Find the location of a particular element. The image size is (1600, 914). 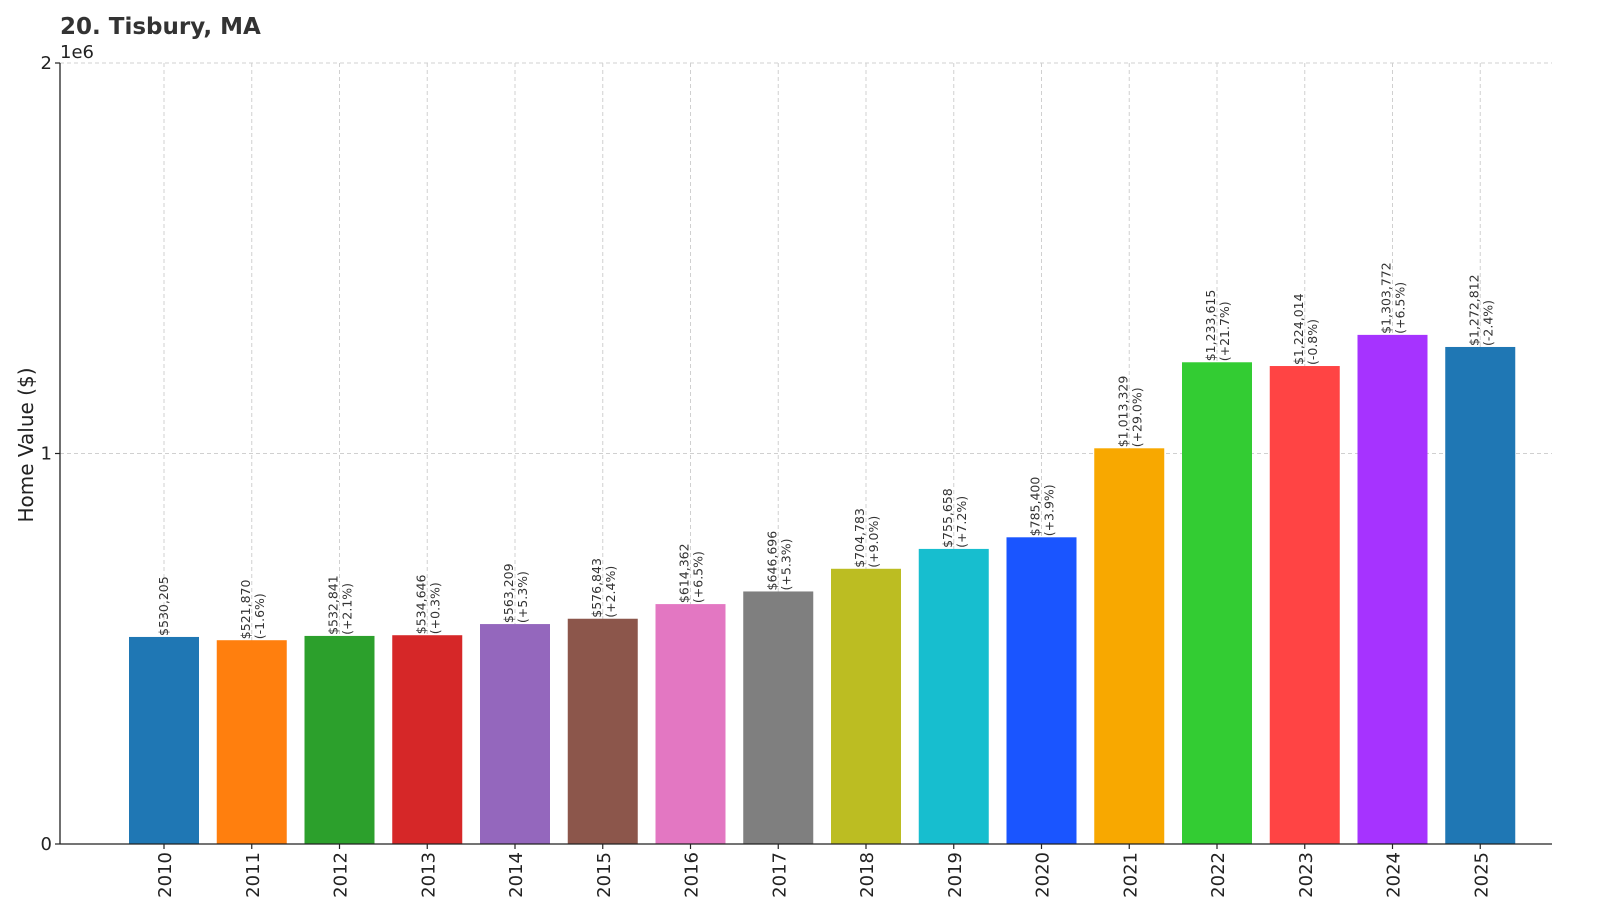

bar-2010 is located at coordinates (164, 740).